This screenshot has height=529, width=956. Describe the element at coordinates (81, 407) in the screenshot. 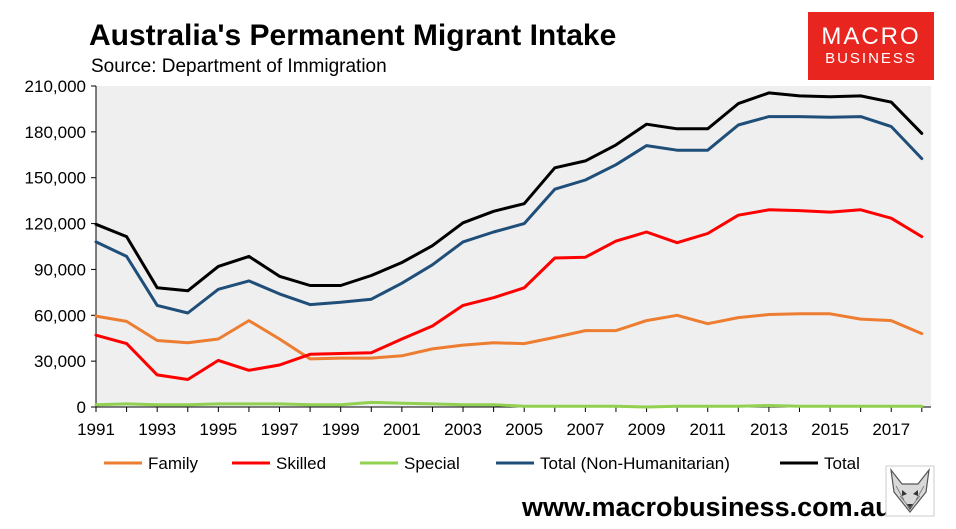

I see `y-tick-label: 0` at that location.